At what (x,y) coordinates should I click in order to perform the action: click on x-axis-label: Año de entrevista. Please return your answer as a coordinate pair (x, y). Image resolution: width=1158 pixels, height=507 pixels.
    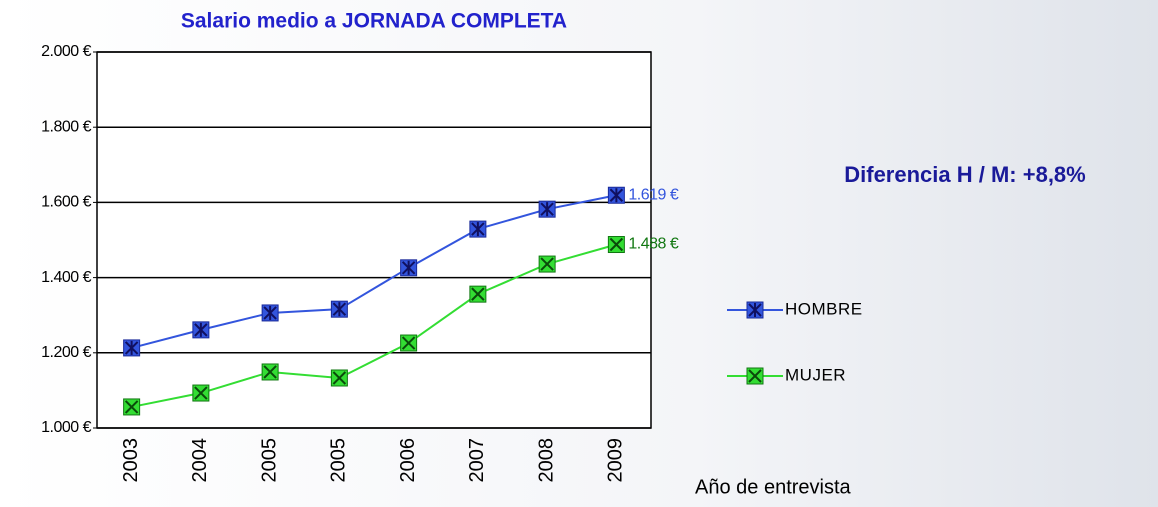
    Looking at the image, I should click on (773, 487).